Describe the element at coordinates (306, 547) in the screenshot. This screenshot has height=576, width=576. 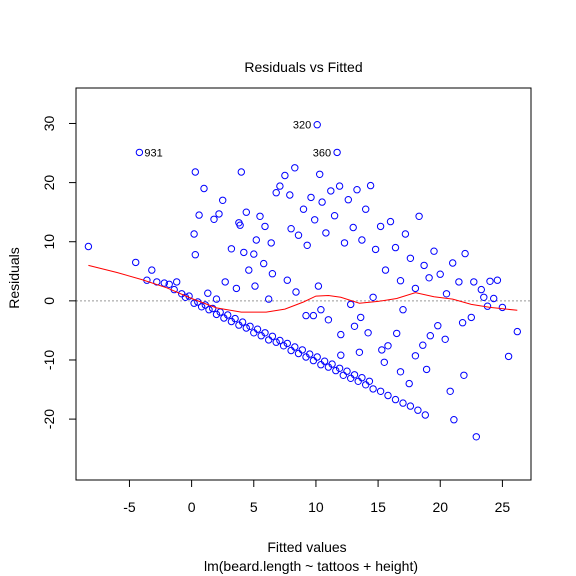
I see `x-axis-label: Fitted values` at that location.